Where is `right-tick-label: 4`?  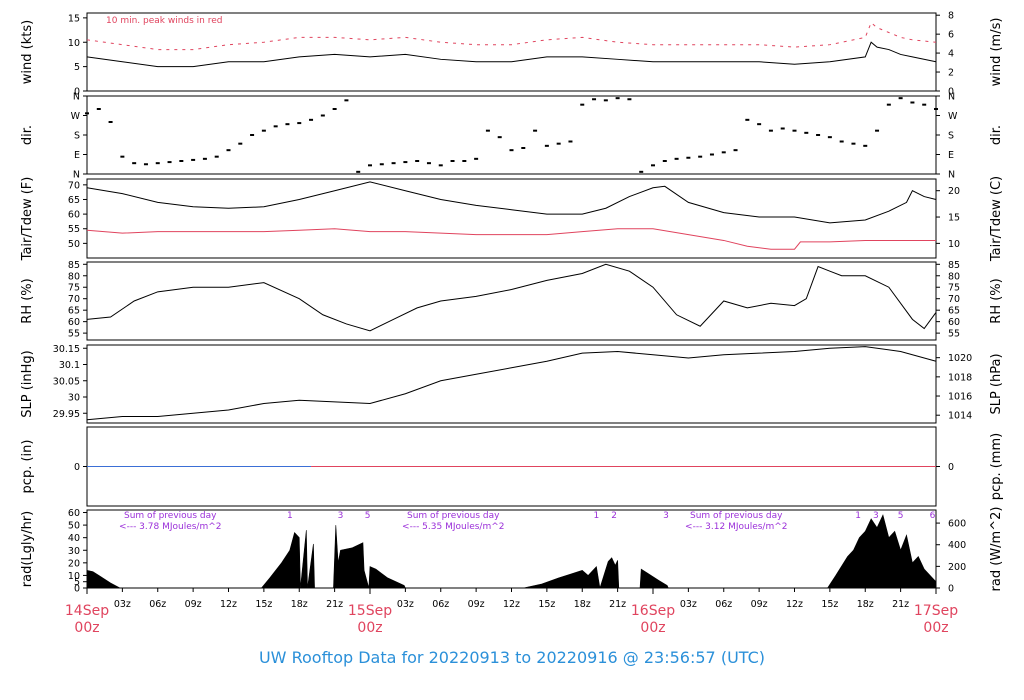 right-tick-label: 4 is located at coordinates (951, 54).